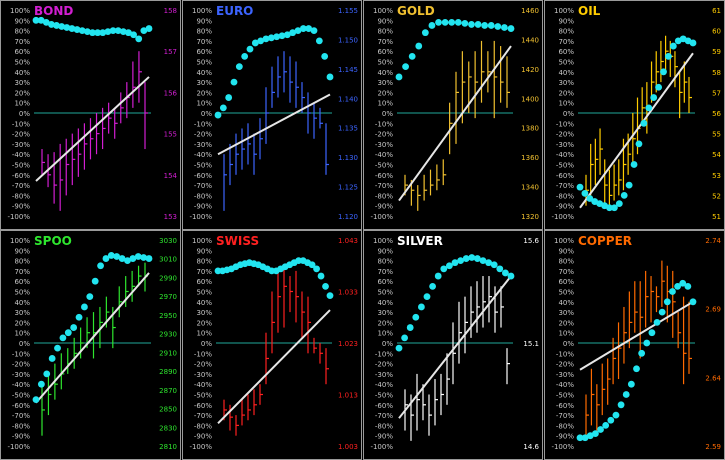 Image resolution: width=725 pixels, height=460 pixels. What do you see at coordinates (348, 396) in the screenshot?
I see `price-tick-label: 1.013` at bounding box center [348, 396].